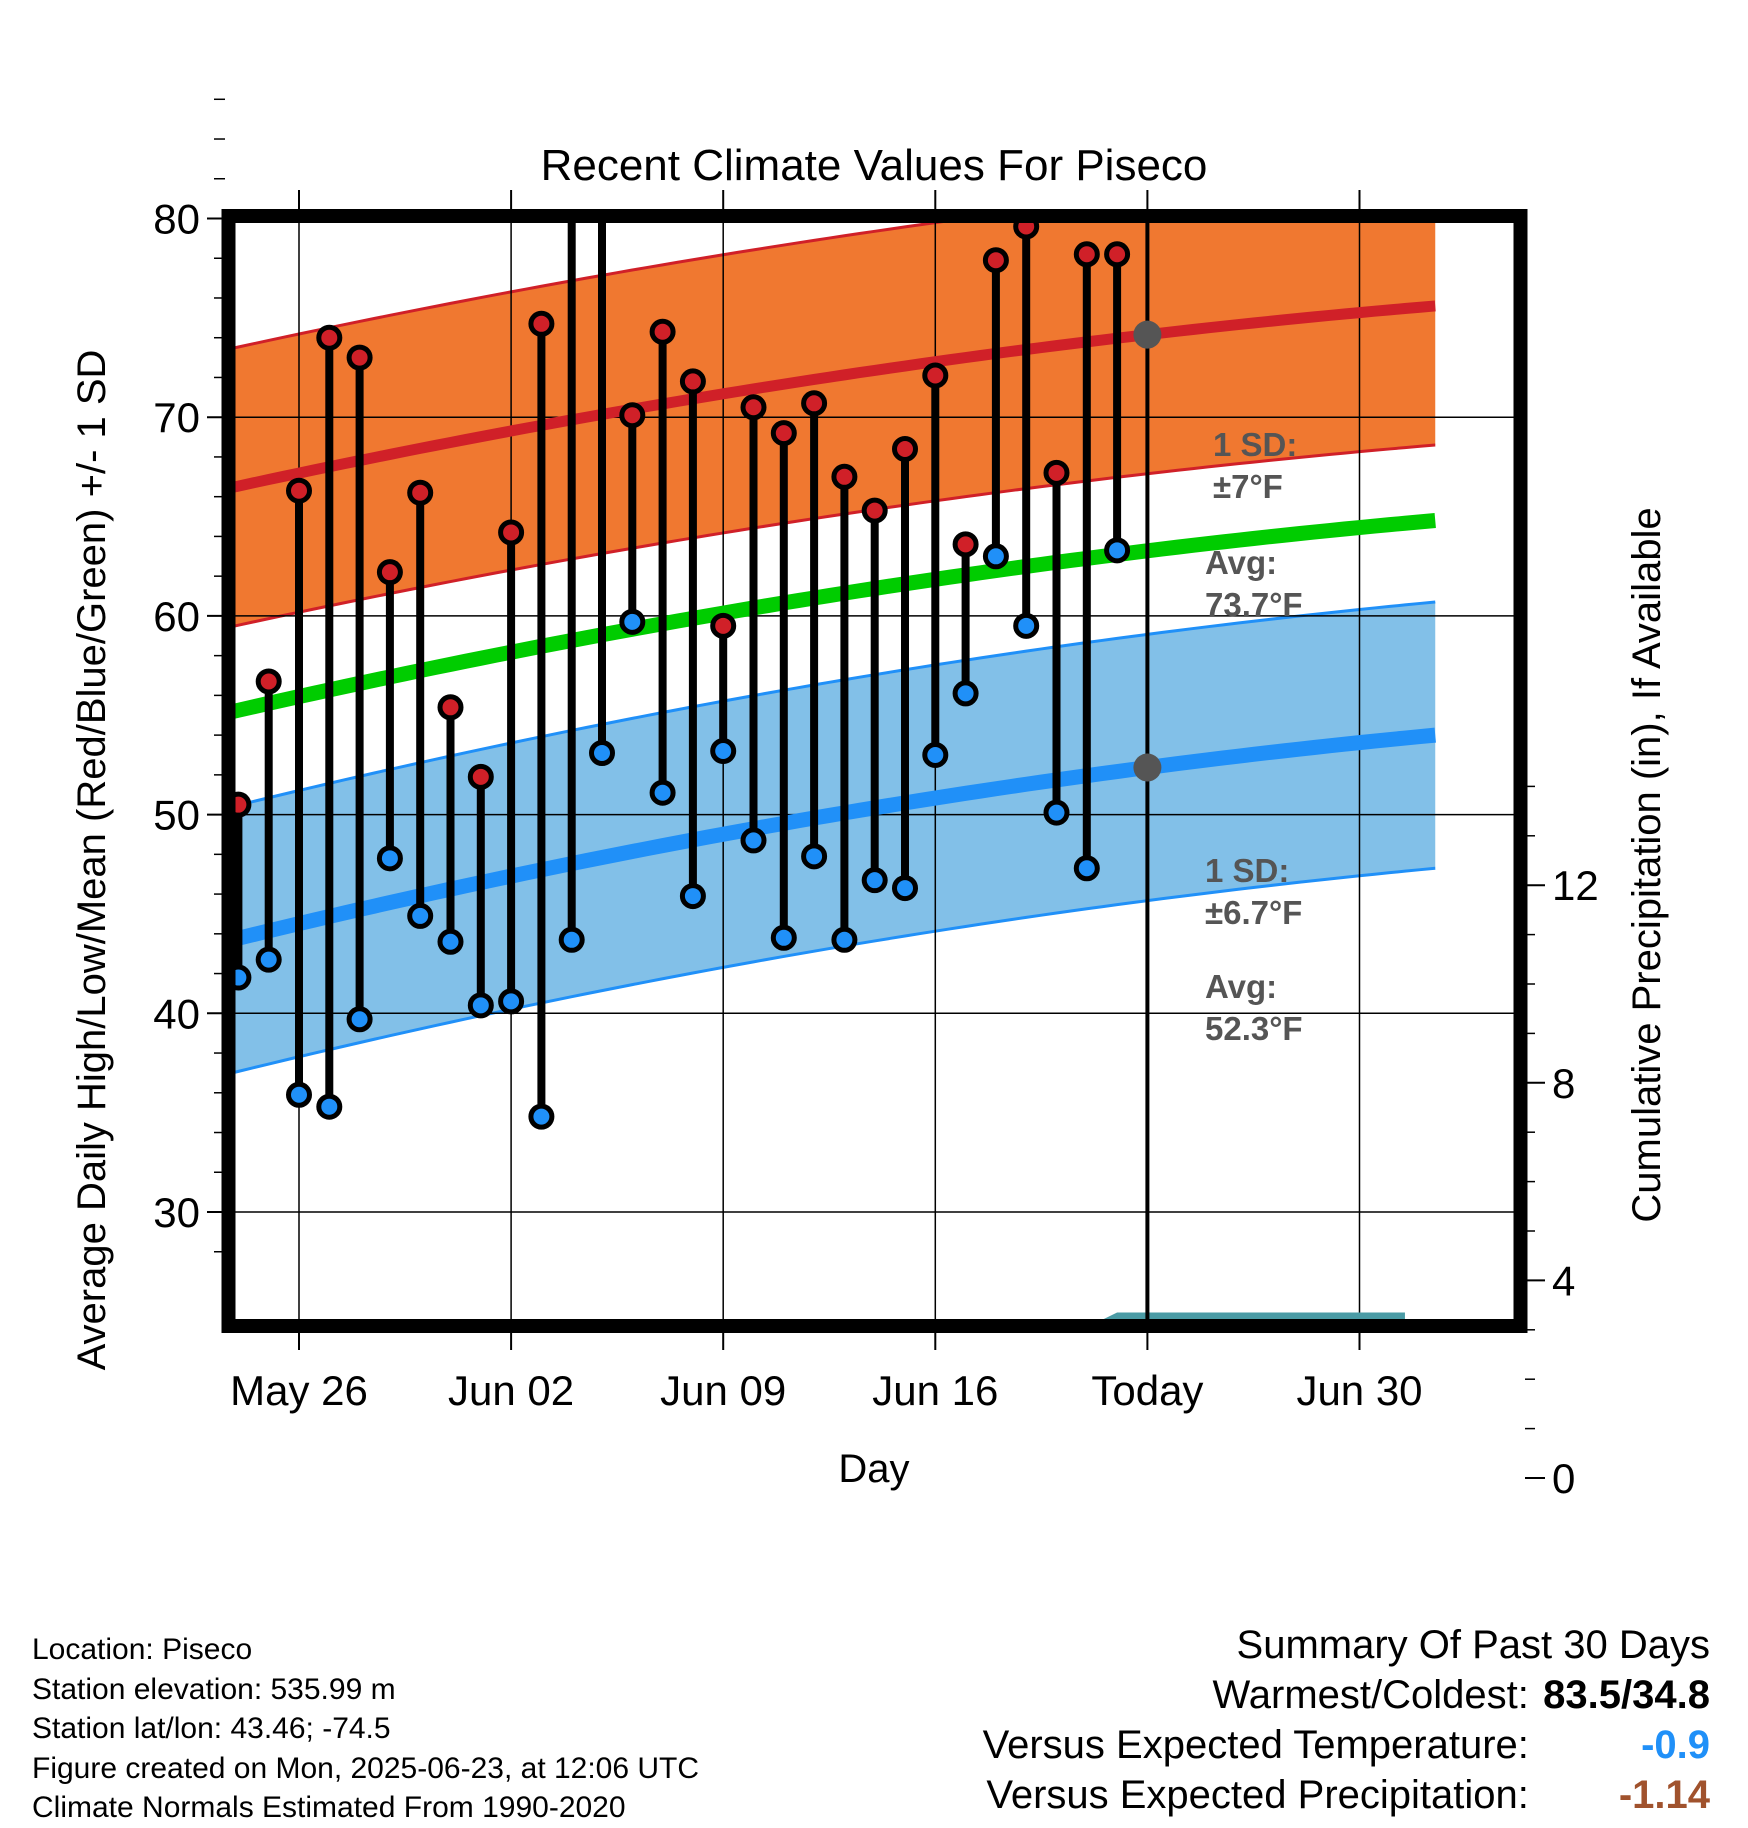 The image size is (1748, 1828). Describe the element at coordinates (299, 1390) in the screenshot. I see `x-tick-label: May 26` at that location.